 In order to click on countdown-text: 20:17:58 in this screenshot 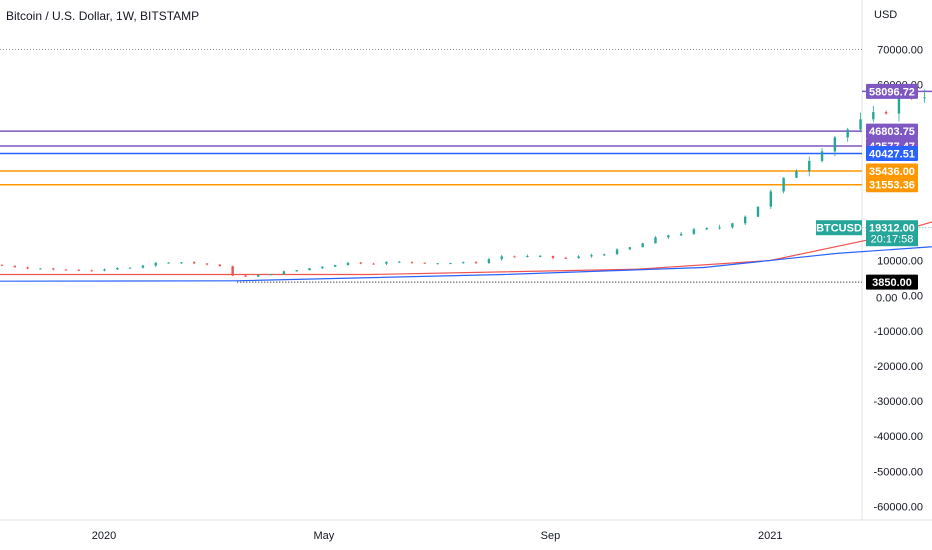, I will do `click(892, 240)`.